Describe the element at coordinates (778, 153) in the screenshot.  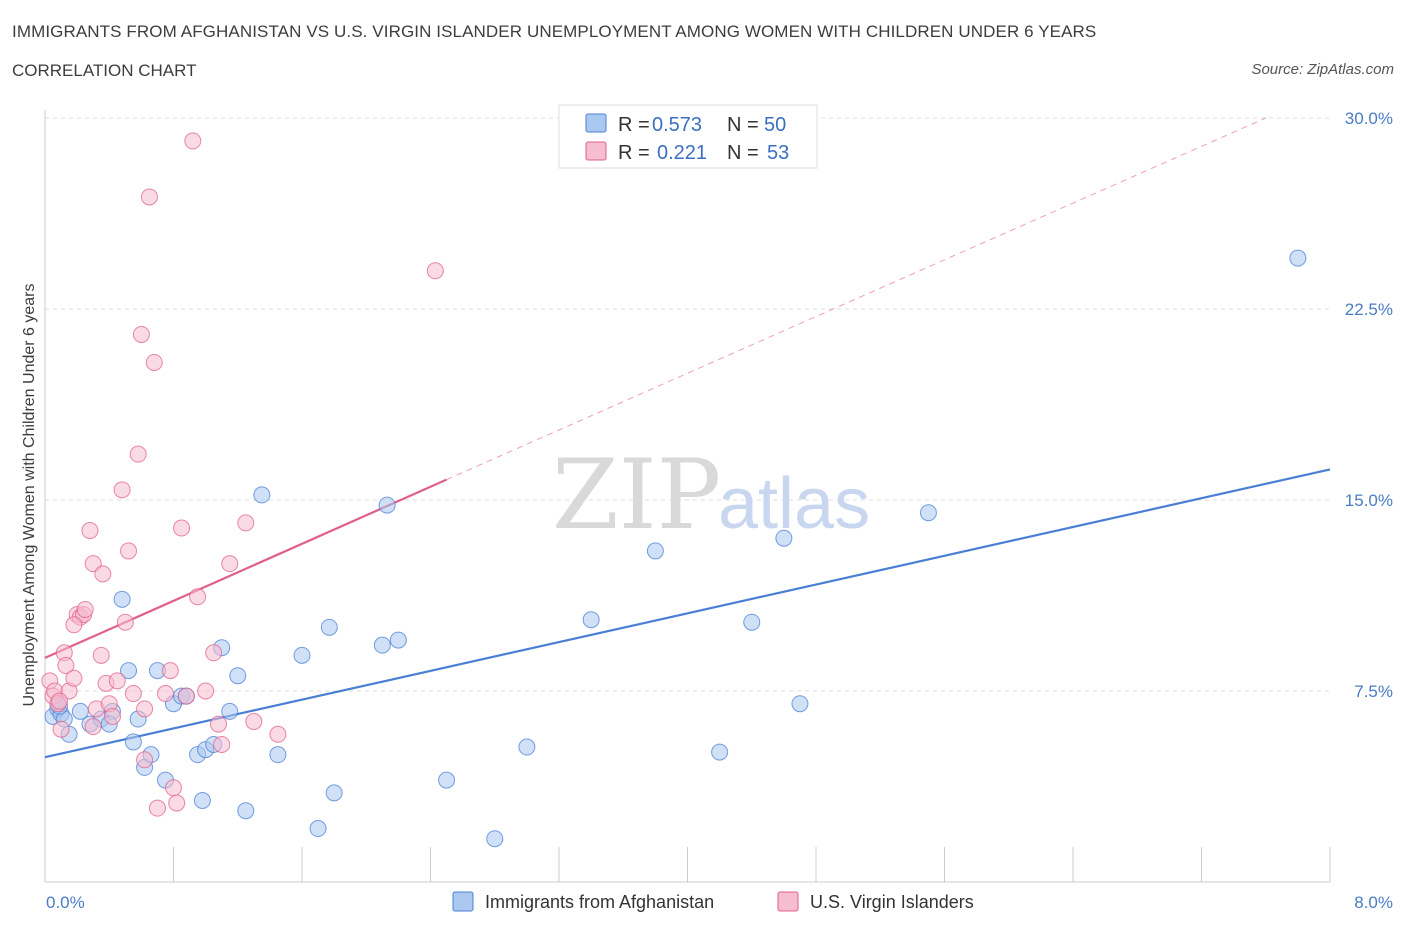
I see `stats-n-value-virgin-islanders: 53` at that location.